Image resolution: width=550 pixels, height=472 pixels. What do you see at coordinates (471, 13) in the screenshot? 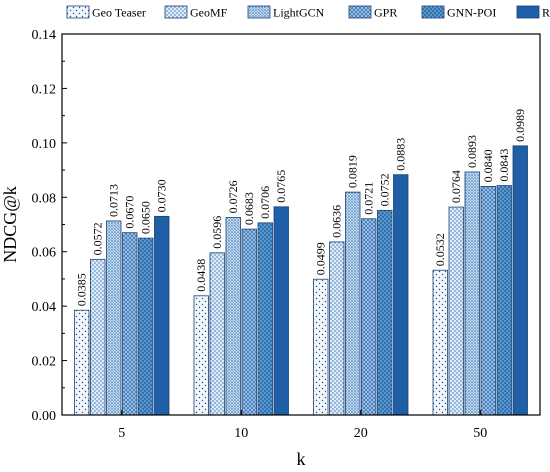
I see `legend-label: GNN-POI` at bounding box center [471, 13].